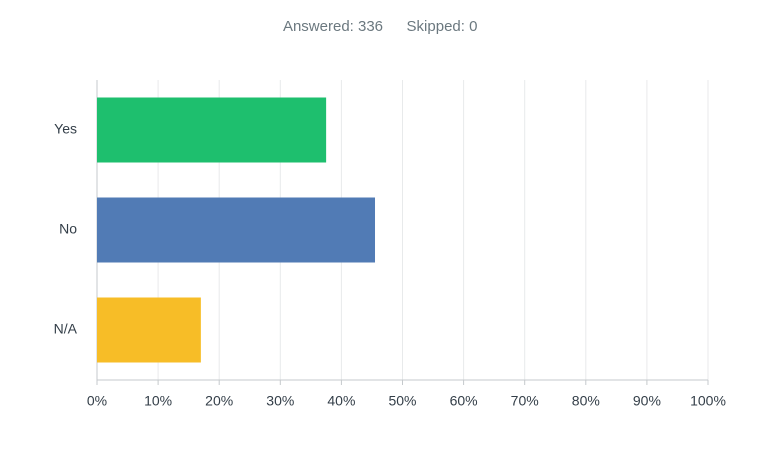 This screenshot has width=783, height=452. What do you see at coordinates (219, 401) in the screenshot?
I see `x-tick-label: 20%` at bounding box center [219, 401].